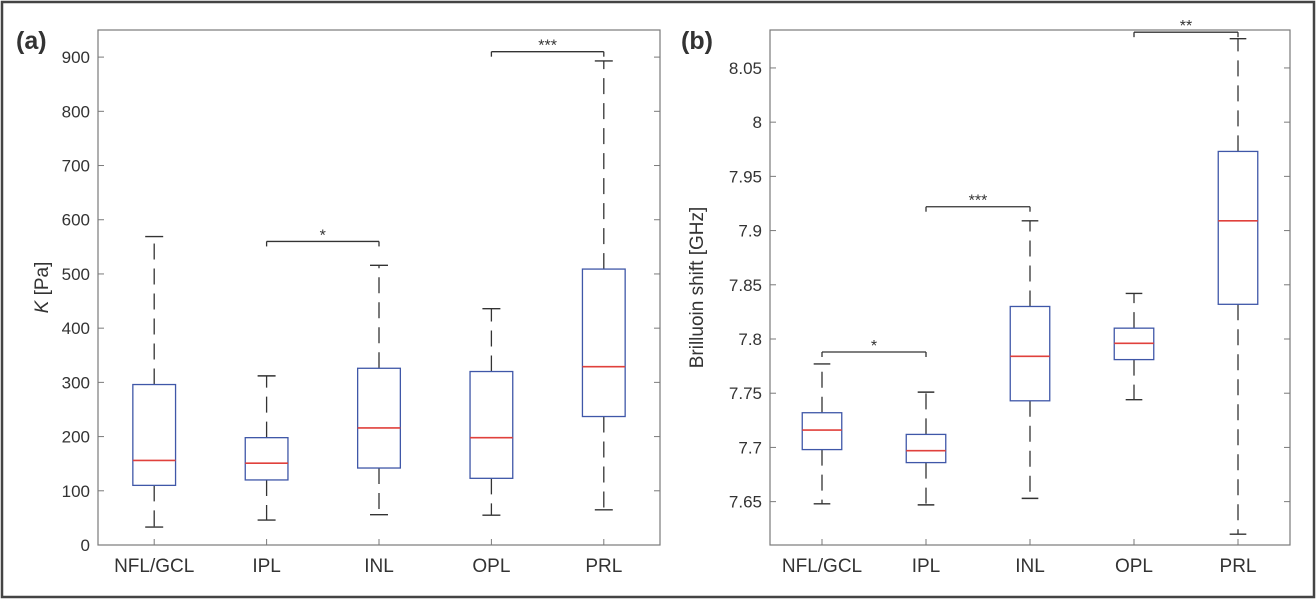  Describe the element at coordinates (76, 166) in the screenshot. I see `y-tick-label: 700` at that location.